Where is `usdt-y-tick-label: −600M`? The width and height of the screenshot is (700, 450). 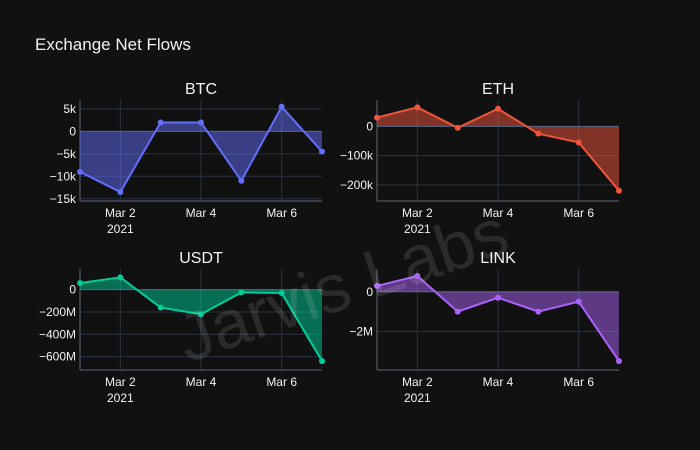 usdt-y-tick-label: −600M is located at coordinates (57, 357).